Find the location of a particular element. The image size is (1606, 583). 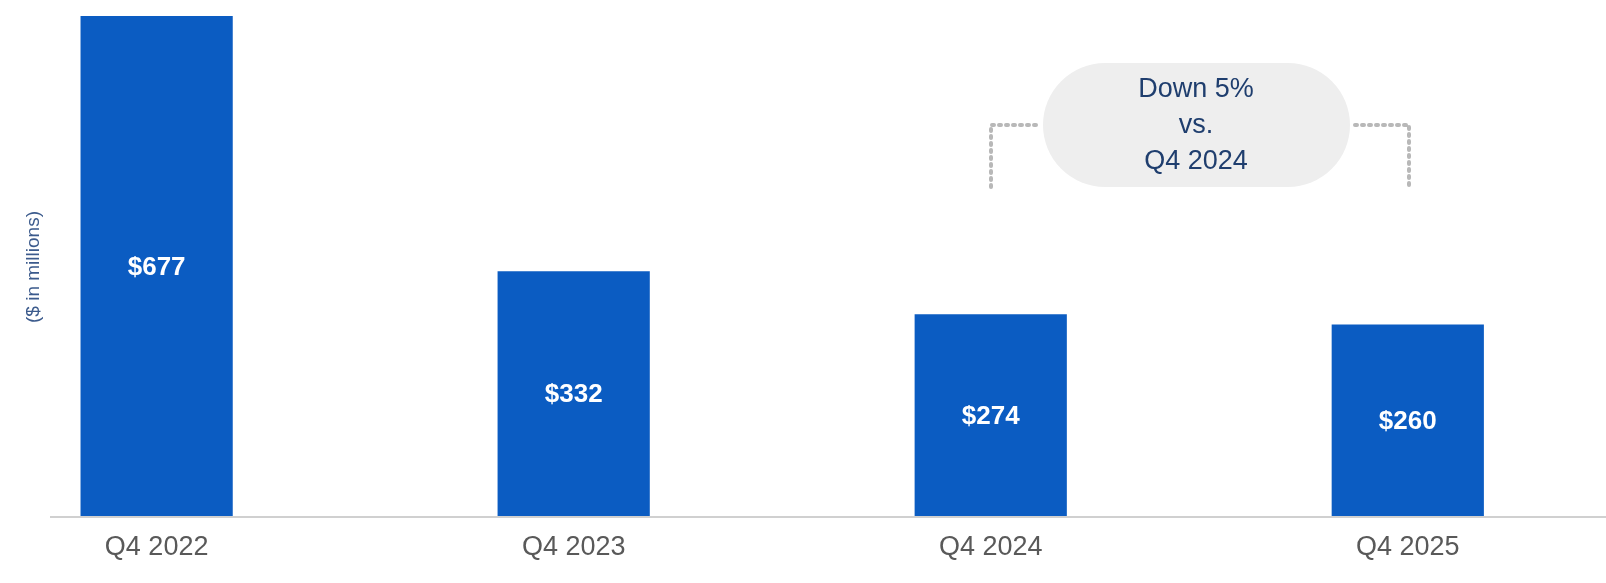

data-label: $274 is located at coordinates (991, 414).